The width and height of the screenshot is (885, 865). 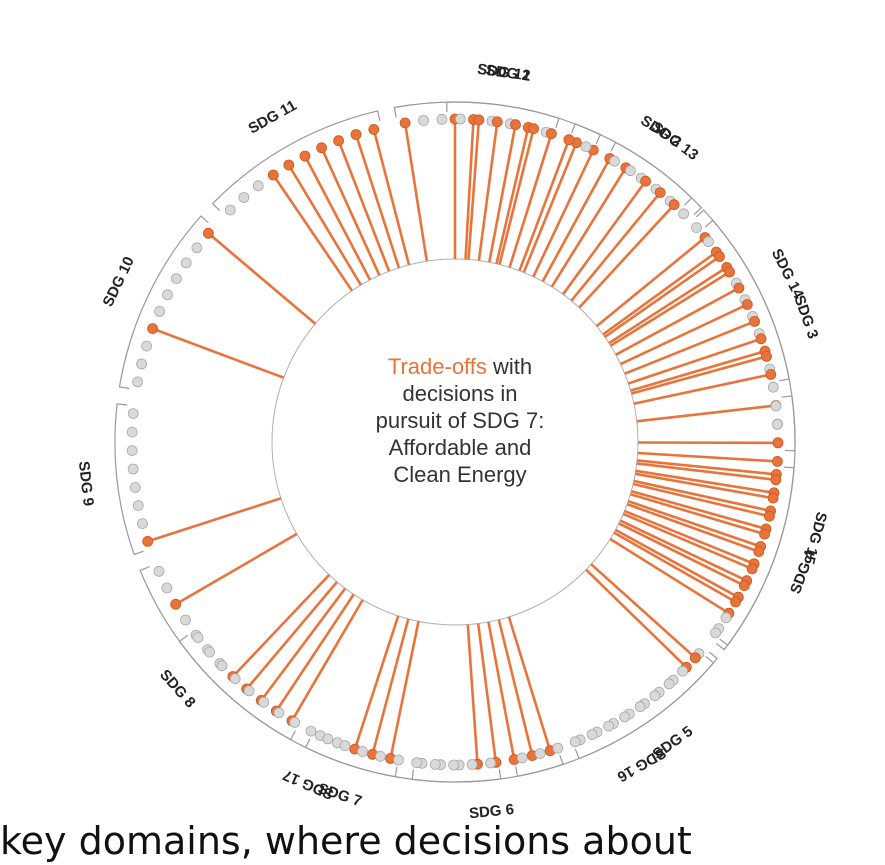 I want to click on sdg-label-14: SDG 14, so click(x=788, y=274).